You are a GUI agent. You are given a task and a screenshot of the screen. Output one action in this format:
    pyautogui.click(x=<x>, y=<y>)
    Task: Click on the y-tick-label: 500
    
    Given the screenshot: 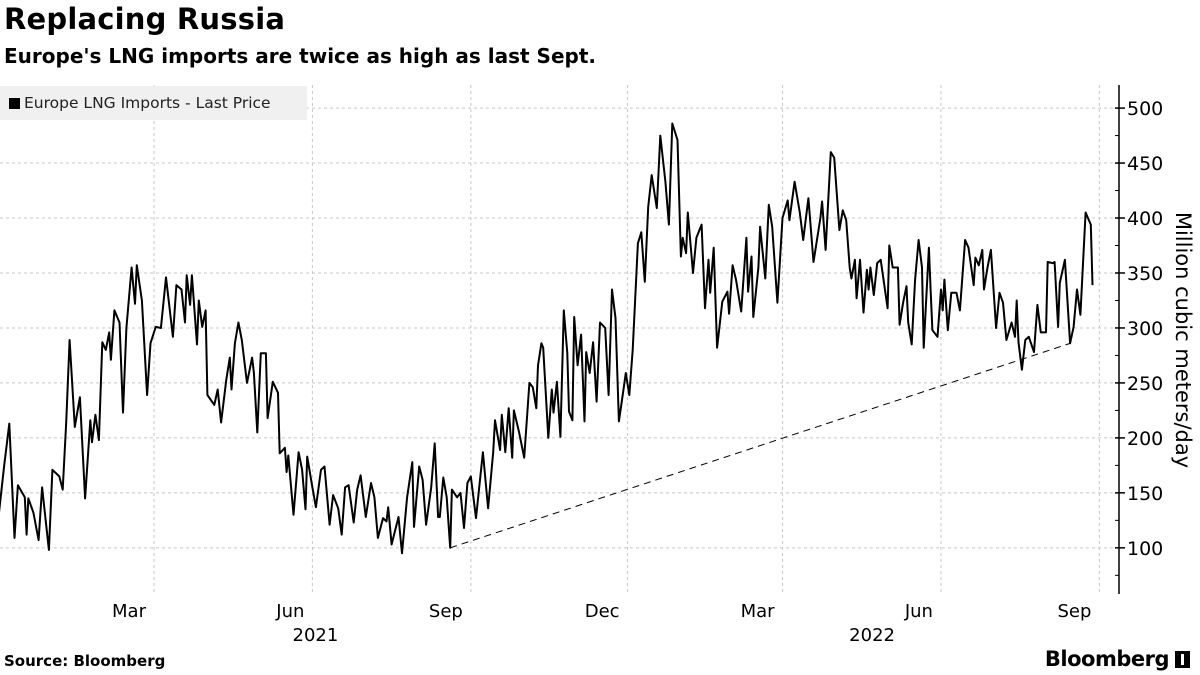 What is the action you would take?
    pyautogui.click(x=1145, y=109)
    